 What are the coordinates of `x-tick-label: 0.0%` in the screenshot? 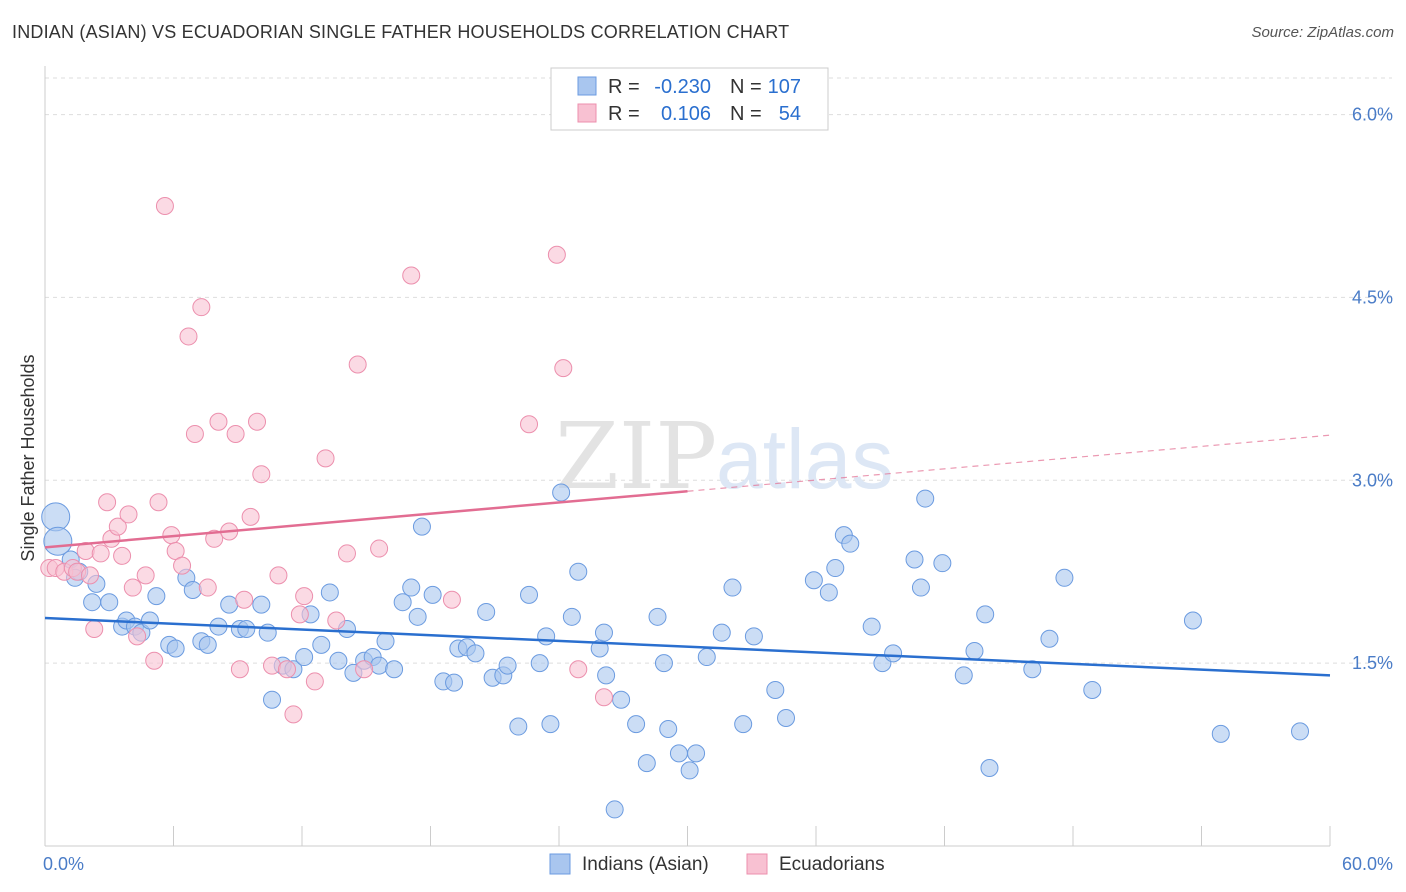 It's located at (63, 864).